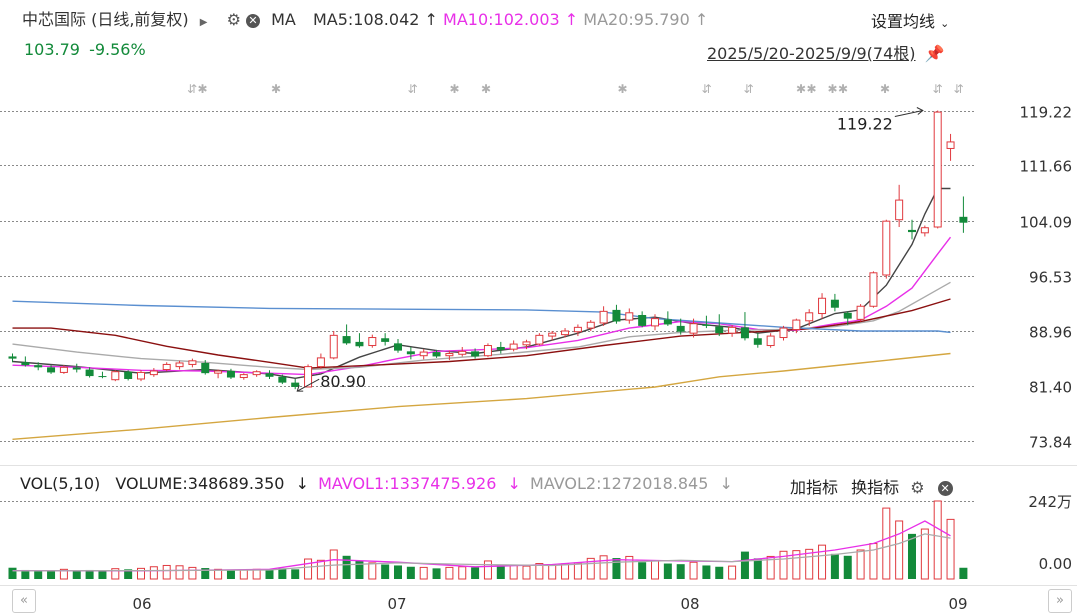  I want to click on ma-settings-button: 设置均线 ⌄, so click(910, 20).